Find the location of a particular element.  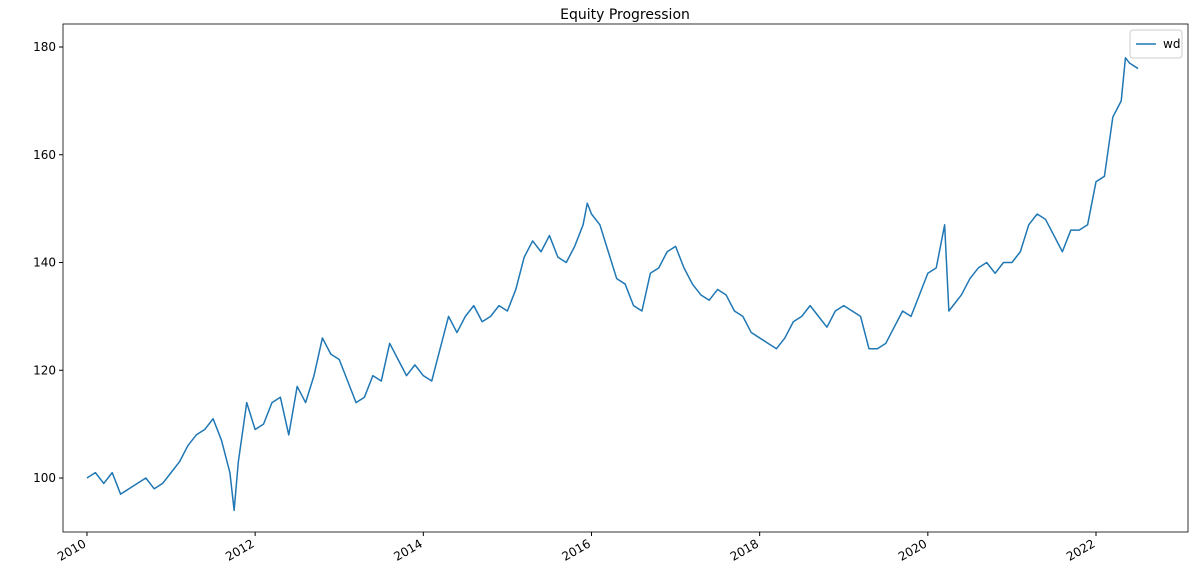

x-tick-label: 2022 is located at coordinates (1080, 549).